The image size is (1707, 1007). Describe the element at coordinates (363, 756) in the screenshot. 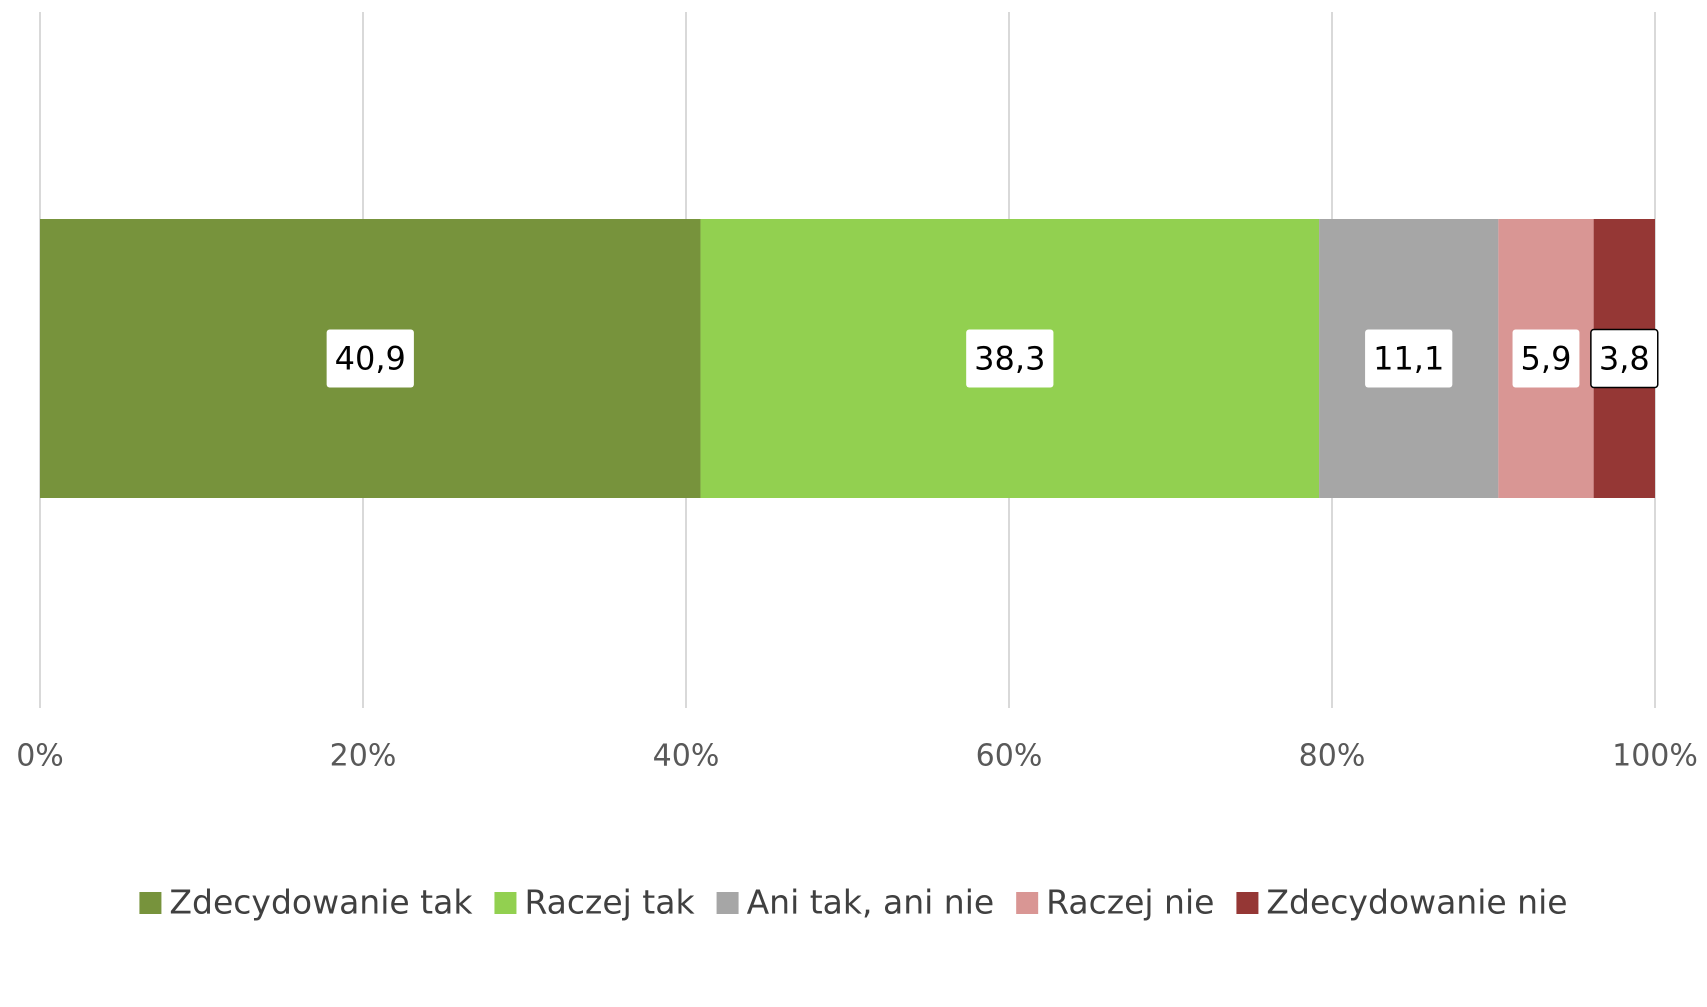

I see `x-tick-label: 20%` at that location.